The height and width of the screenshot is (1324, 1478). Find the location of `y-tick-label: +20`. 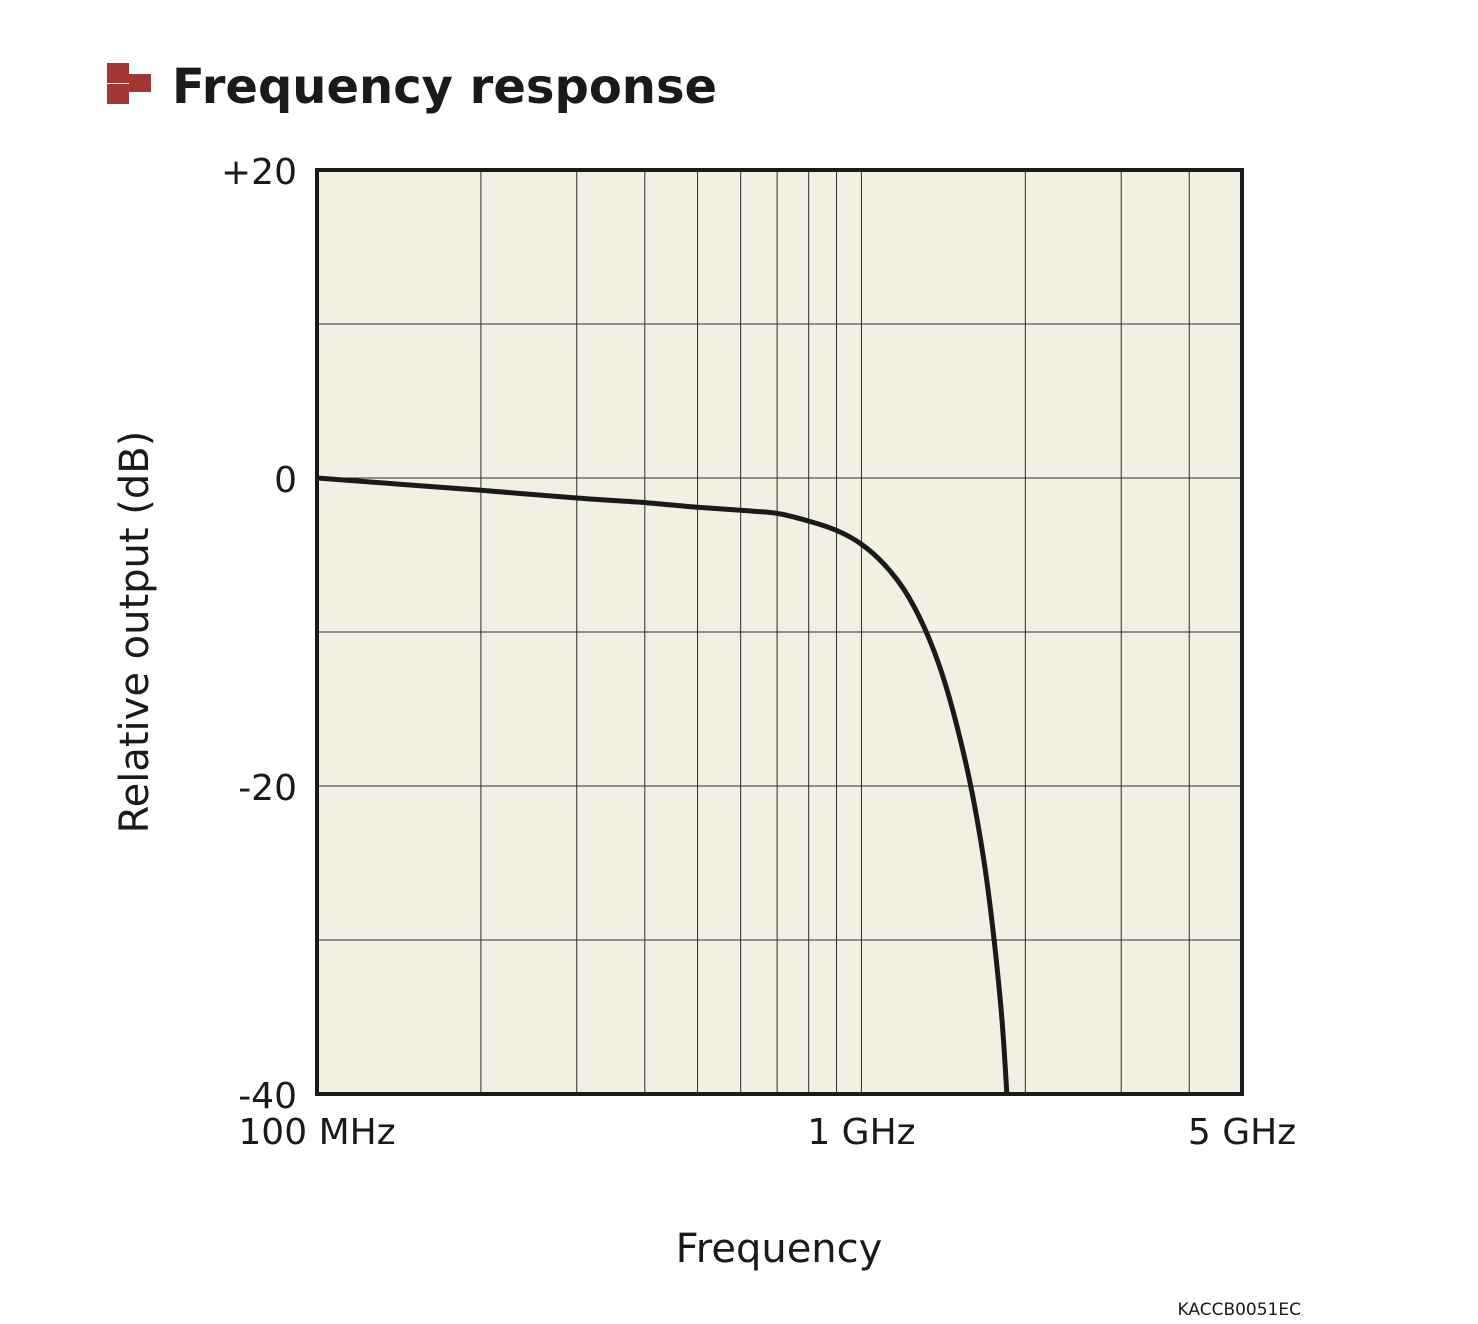

y-tick-label: +20 is located at coordinates (259, 172).